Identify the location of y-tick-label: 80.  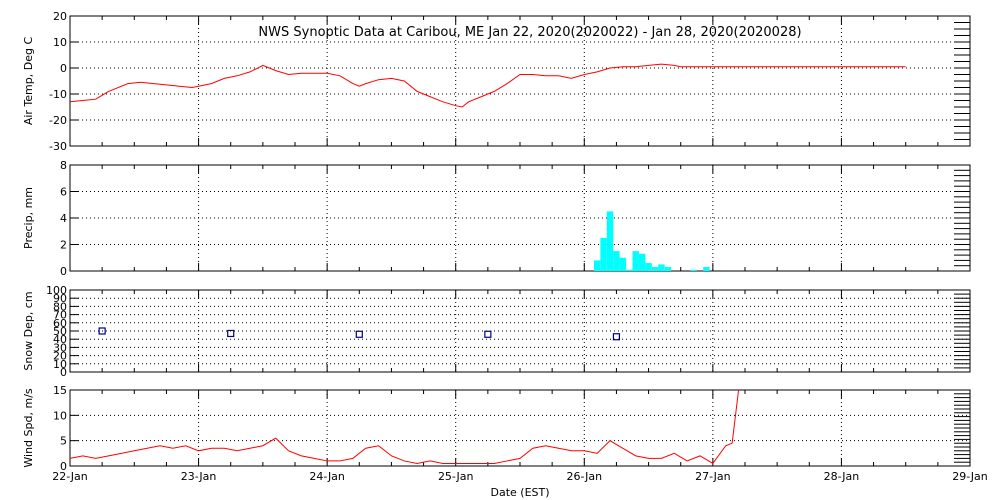
(60, 306).